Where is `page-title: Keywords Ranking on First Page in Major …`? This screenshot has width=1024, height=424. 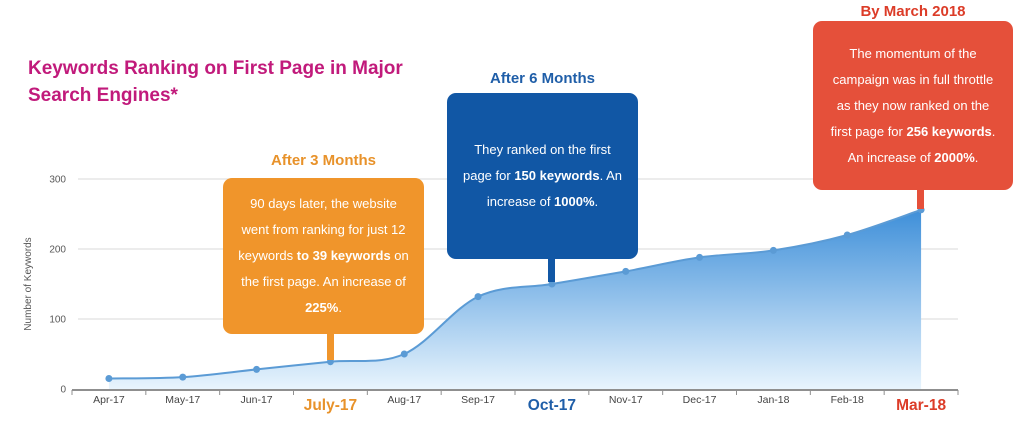 page-title: Keywords Ranking on First Page in Major … is located at coordinates (215, 82).